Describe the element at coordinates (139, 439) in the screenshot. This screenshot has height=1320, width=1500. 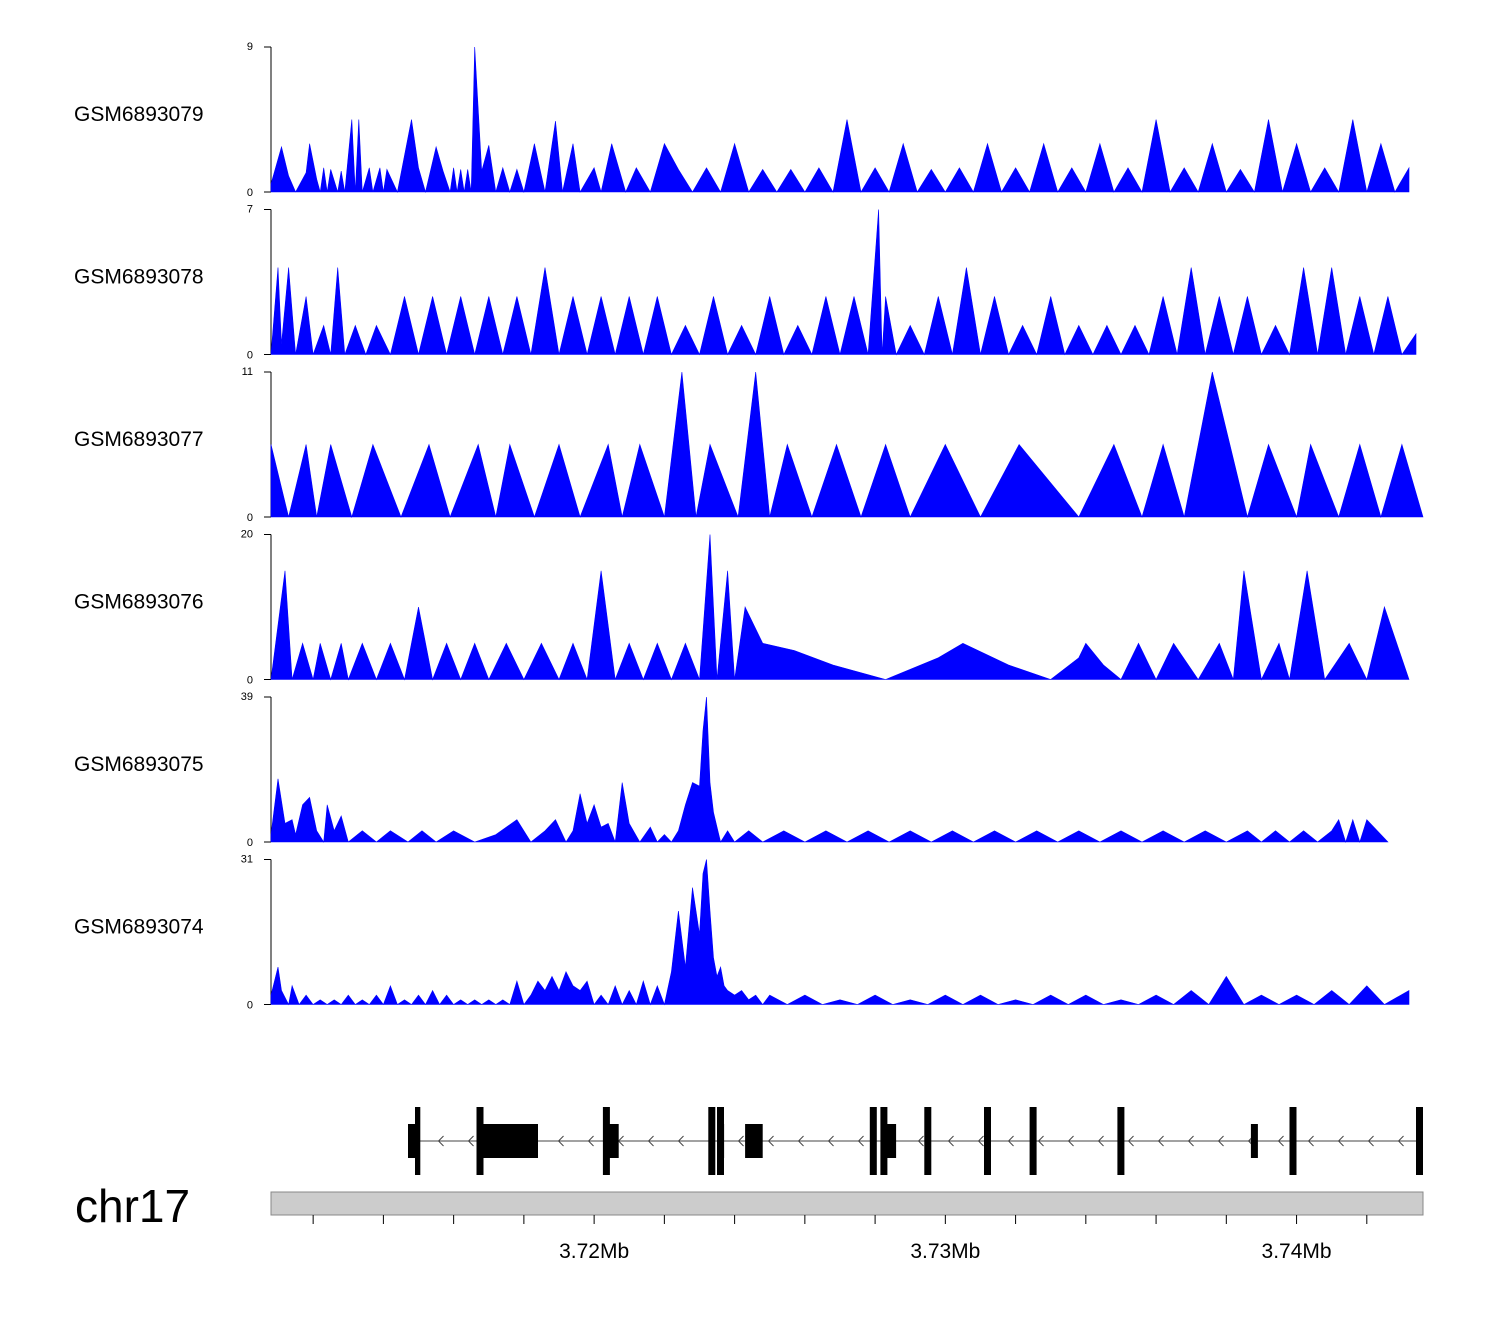
I see `track-label: GSM6893077` at that location.